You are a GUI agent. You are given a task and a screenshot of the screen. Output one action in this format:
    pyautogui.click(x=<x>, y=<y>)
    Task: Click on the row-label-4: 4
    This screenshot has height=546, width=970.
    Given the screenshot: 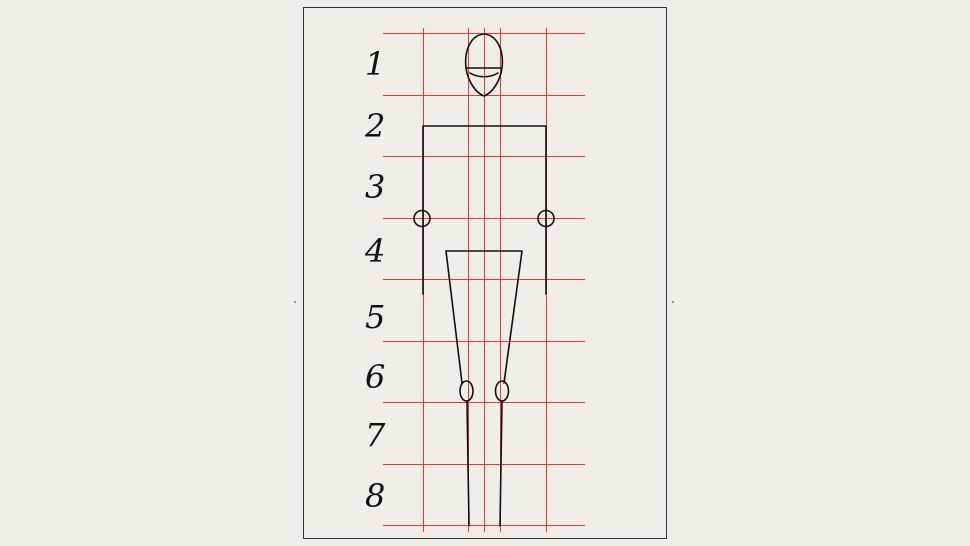 What is the action you would take?
    pyautogui.click(x=374, y=251)
    